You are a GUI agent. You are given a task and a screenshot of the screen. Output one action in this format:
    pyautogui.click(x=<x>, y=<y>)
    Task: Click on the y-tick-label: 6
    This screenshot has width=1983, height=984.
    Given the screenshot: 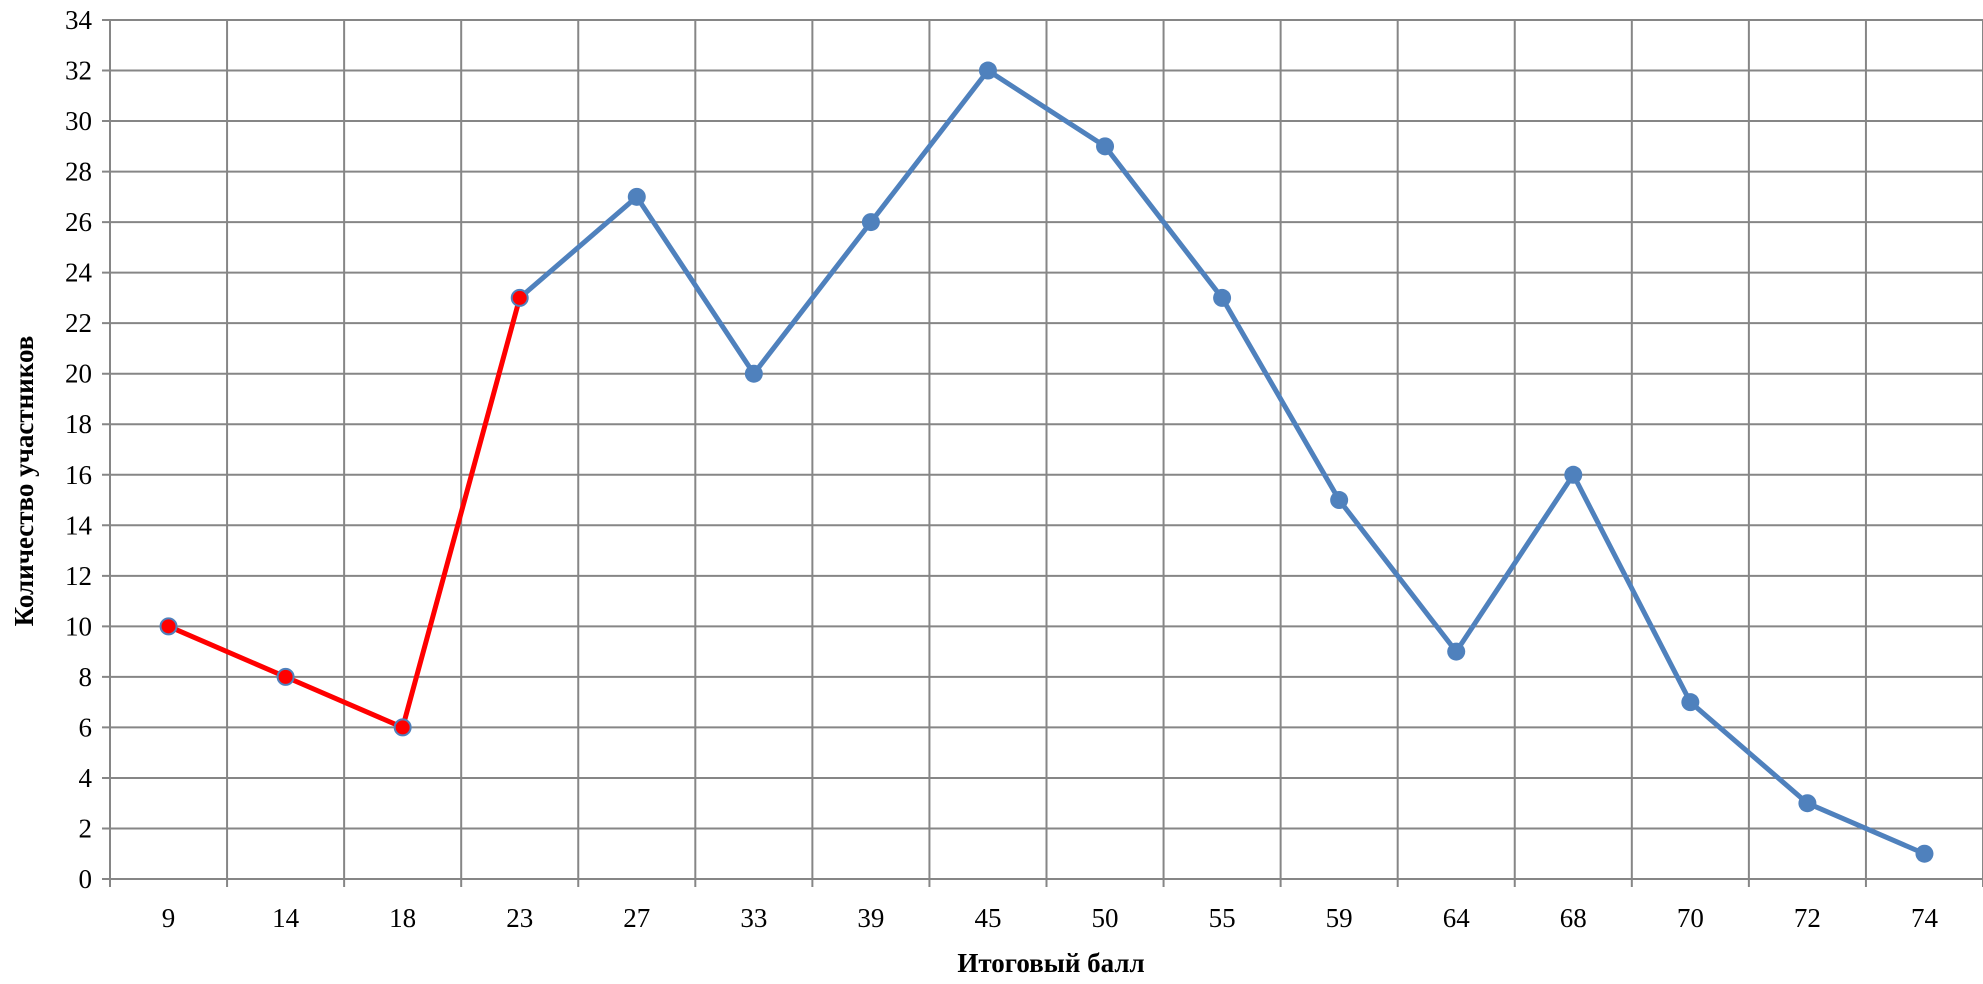 What is the action you would take?
    pyautogui.click(x=86, y=727)
    